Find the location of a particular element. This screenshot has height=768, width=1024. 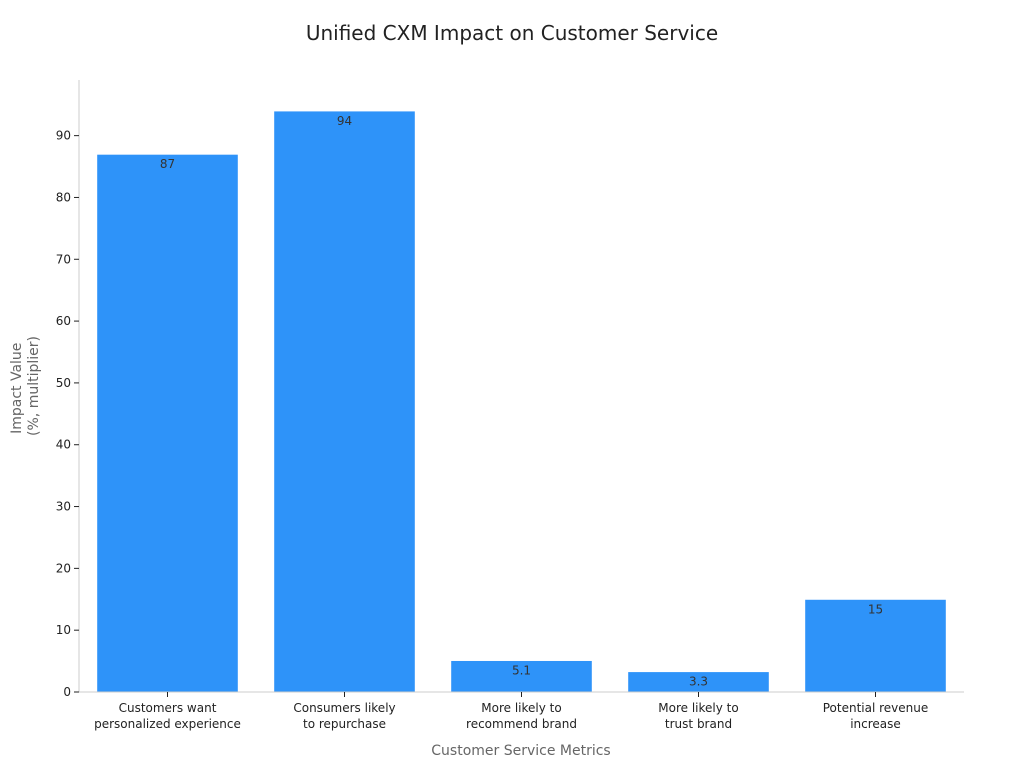

x-tick-label-line: to repurchase is located at coordinates (344, 724).